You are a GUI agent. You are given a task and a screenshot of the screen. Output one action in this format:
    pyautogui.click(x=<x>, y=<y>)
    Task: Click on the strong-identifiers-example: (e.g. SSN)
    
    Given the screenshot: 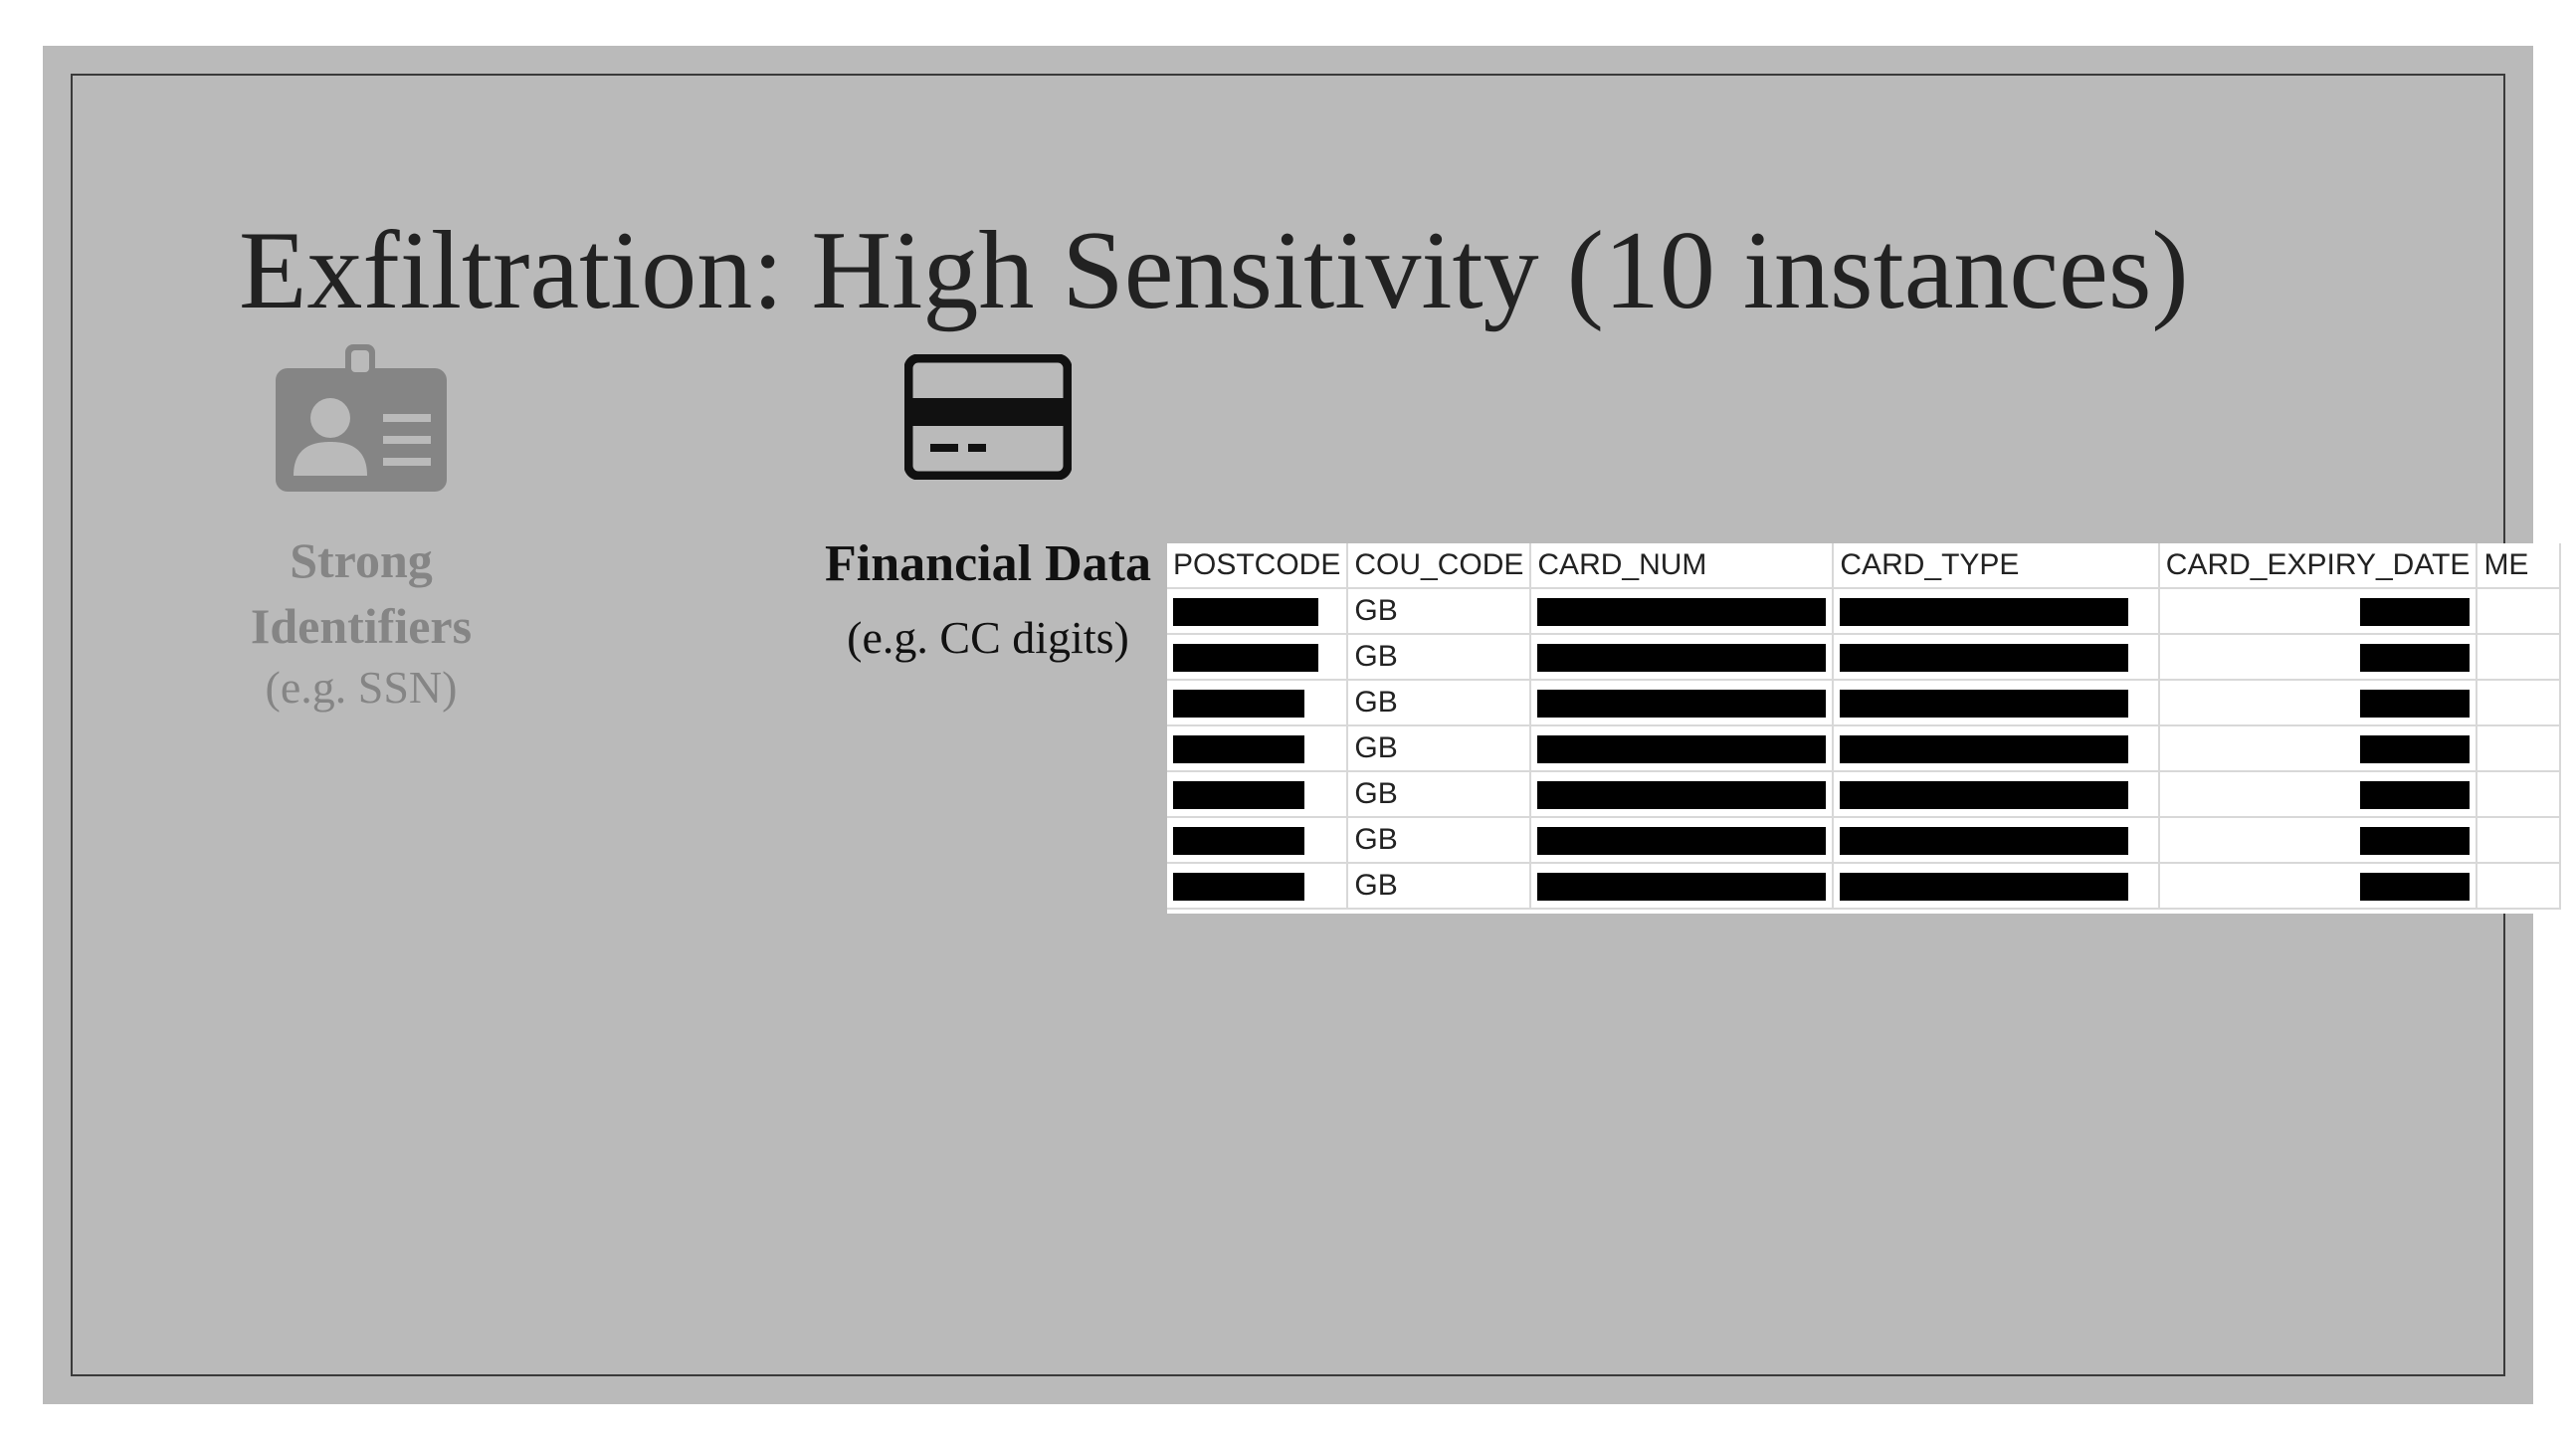 What is the action you would take?
    pyautogui.click(x=361, y=687)
    